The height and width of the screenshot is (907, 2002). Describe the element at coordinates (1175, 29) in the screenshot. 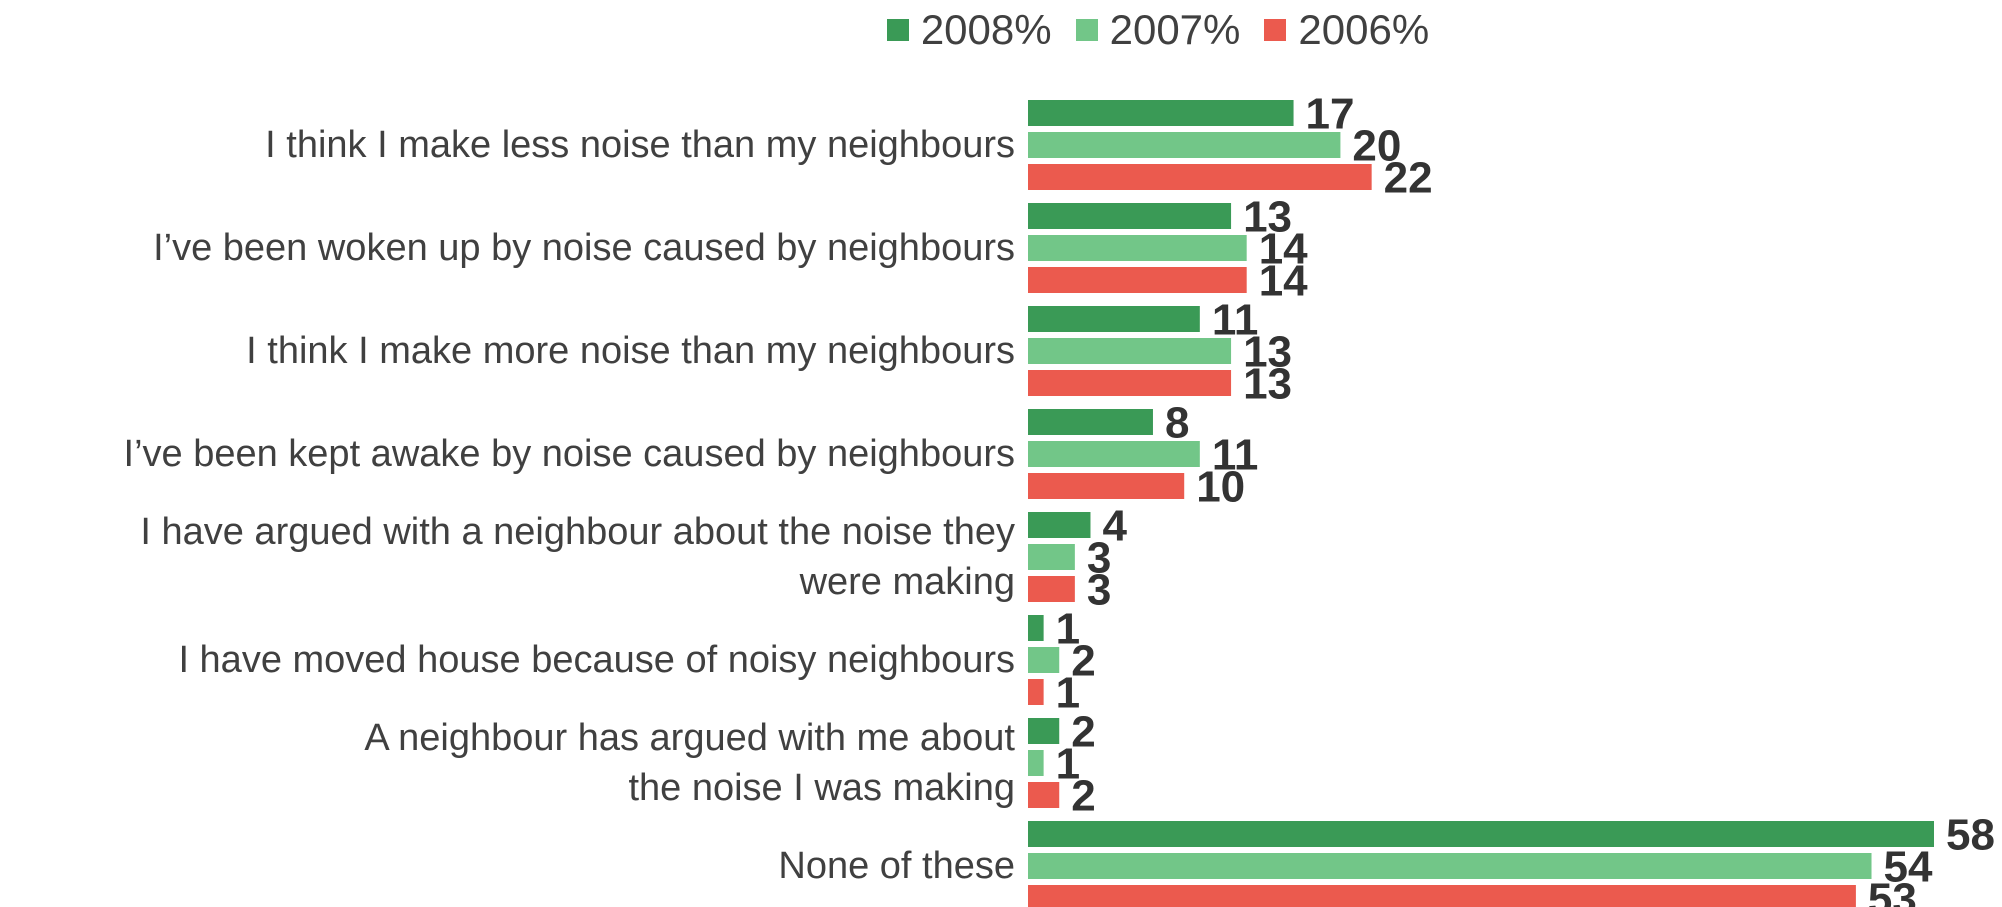

I see `legend-label: 2007%` at that location.